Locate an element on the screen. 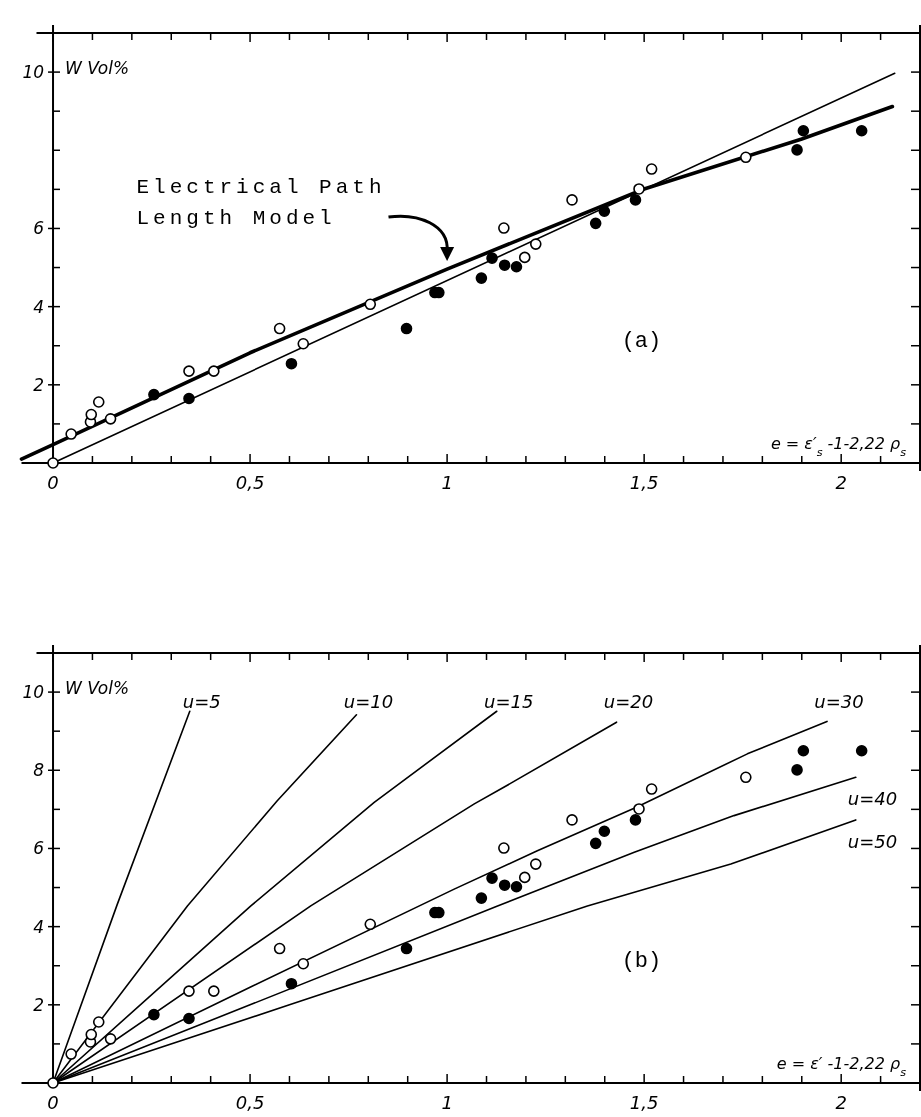 The image size is (921, 1117). annotation: (b) is located at coordinates (641, 961).